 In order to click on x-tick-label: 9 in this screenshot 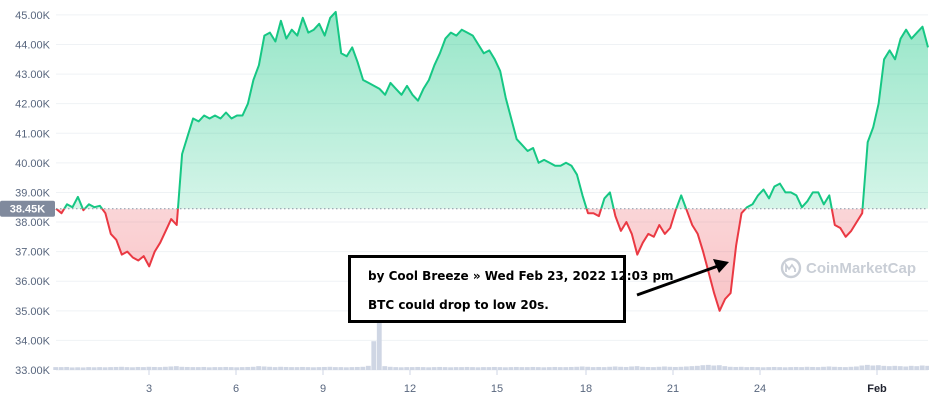, I will do `click(323, 389)`.